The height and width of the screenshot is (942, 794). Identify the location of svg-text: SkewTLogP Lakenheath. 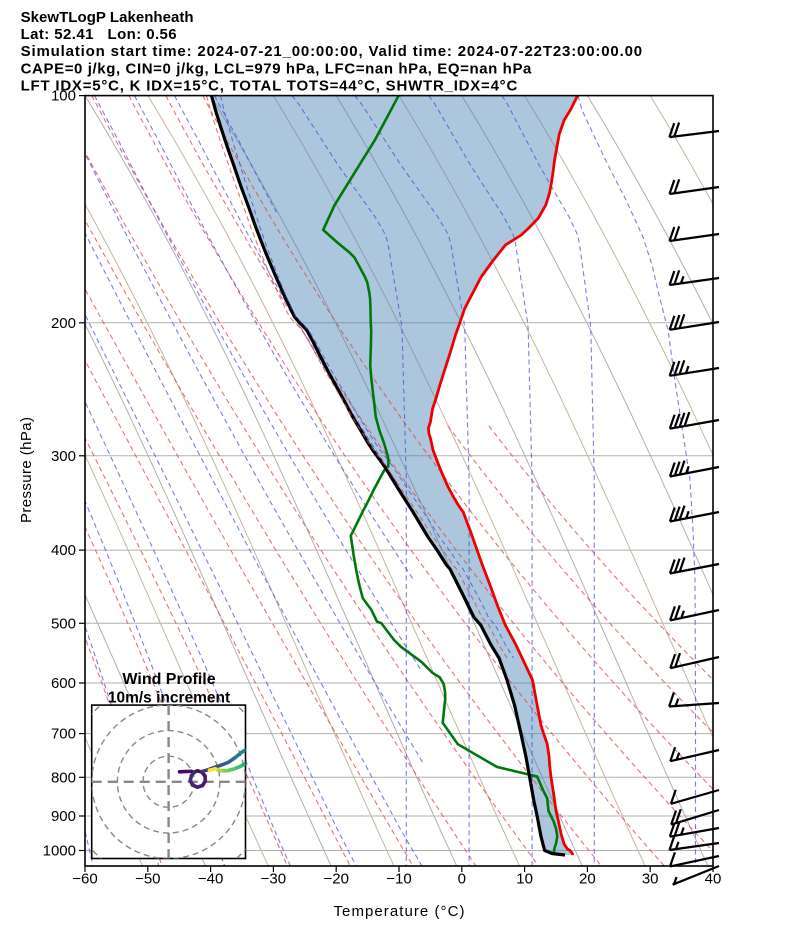
(107, 17).